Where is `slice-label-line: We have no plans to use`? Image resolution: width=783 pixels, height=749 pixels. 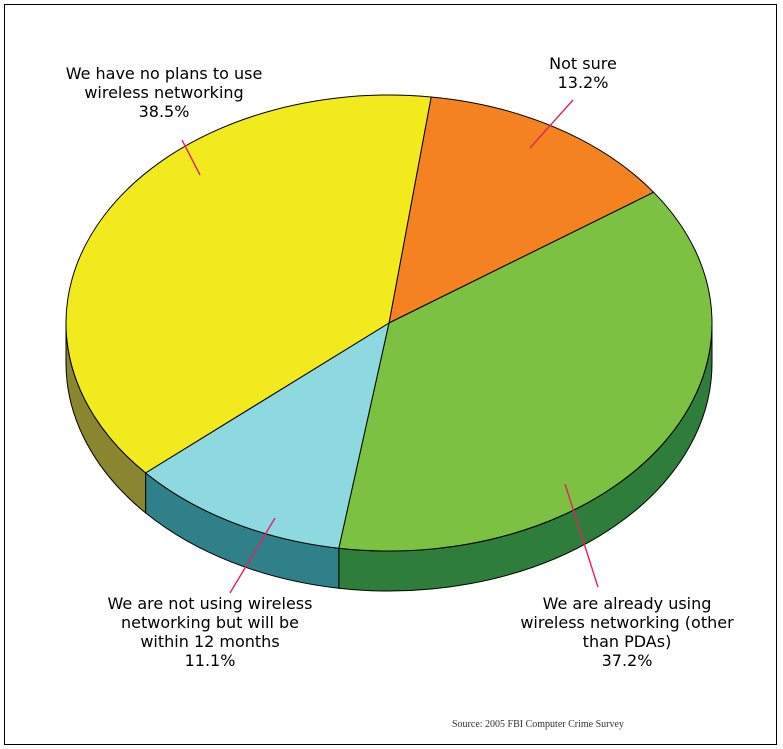
slice-label-line: We have no plans to use is located at coordinates (164, 73).